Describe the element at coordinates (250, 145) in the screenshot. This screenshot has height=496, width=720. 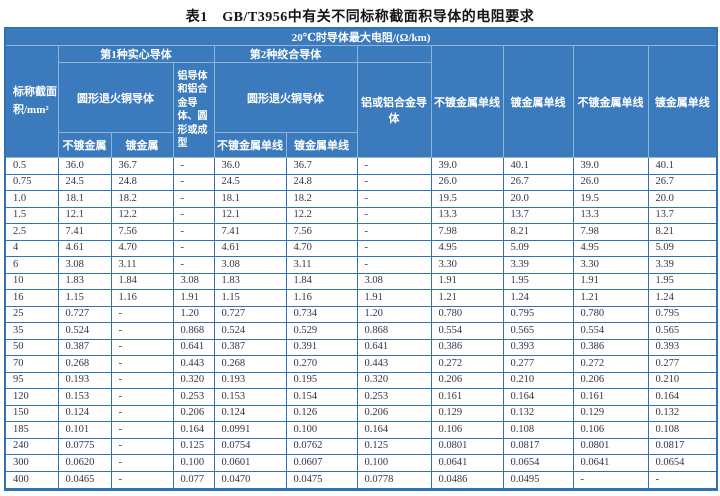
I see `header-unplated-wire-col5: 不镀金属单线` at that location.